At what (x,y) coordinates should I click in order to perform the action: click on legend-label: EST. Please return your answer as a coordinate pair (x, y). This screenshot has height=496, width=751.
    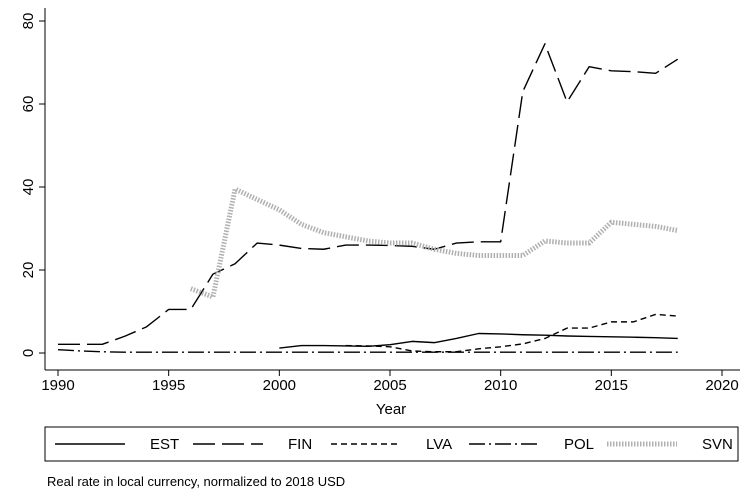
    Looking at the image, I should click on (164, 444).